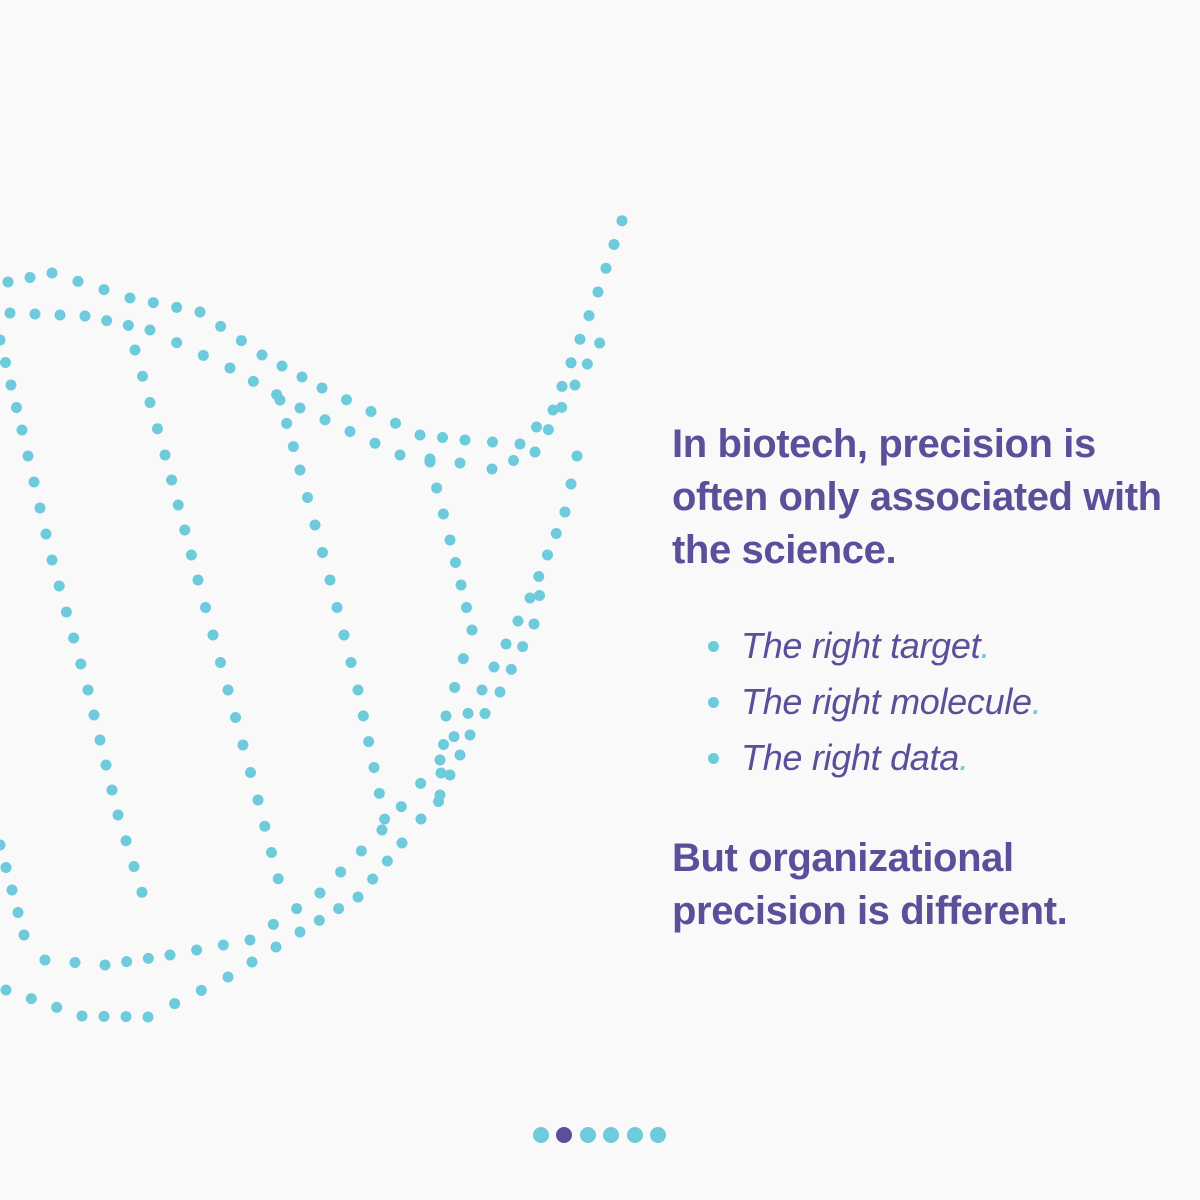  I want to click on page-dot-active, so click(564, 1135).